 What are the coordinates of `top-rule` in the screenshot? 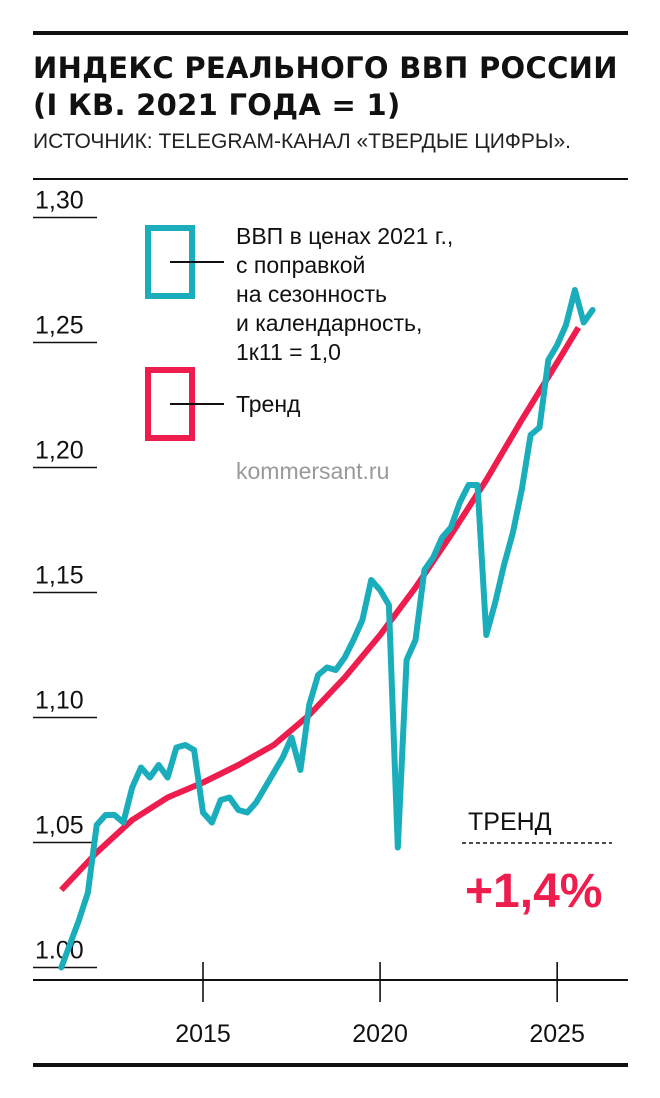 It's located at (330, 33).